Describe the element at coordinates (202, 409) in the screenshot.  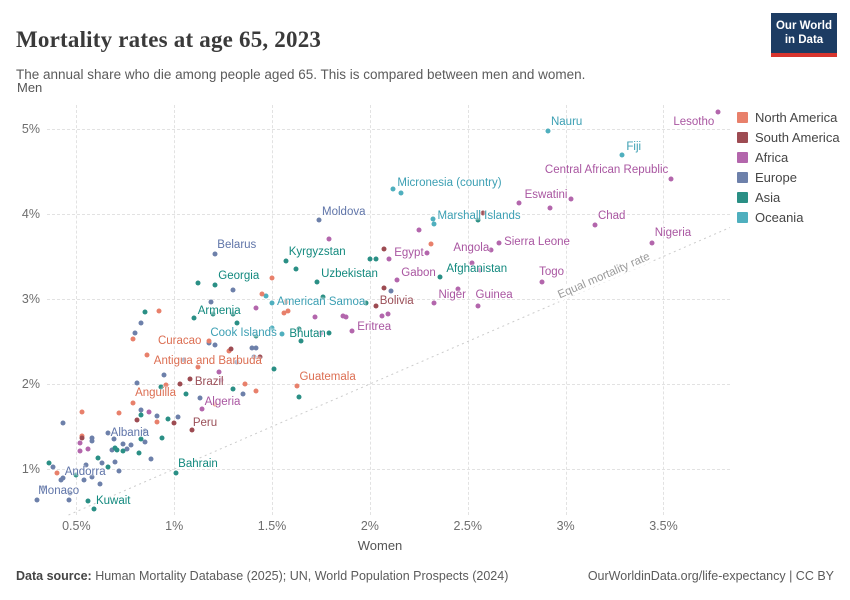
I see `data-point-algeria` at that location.